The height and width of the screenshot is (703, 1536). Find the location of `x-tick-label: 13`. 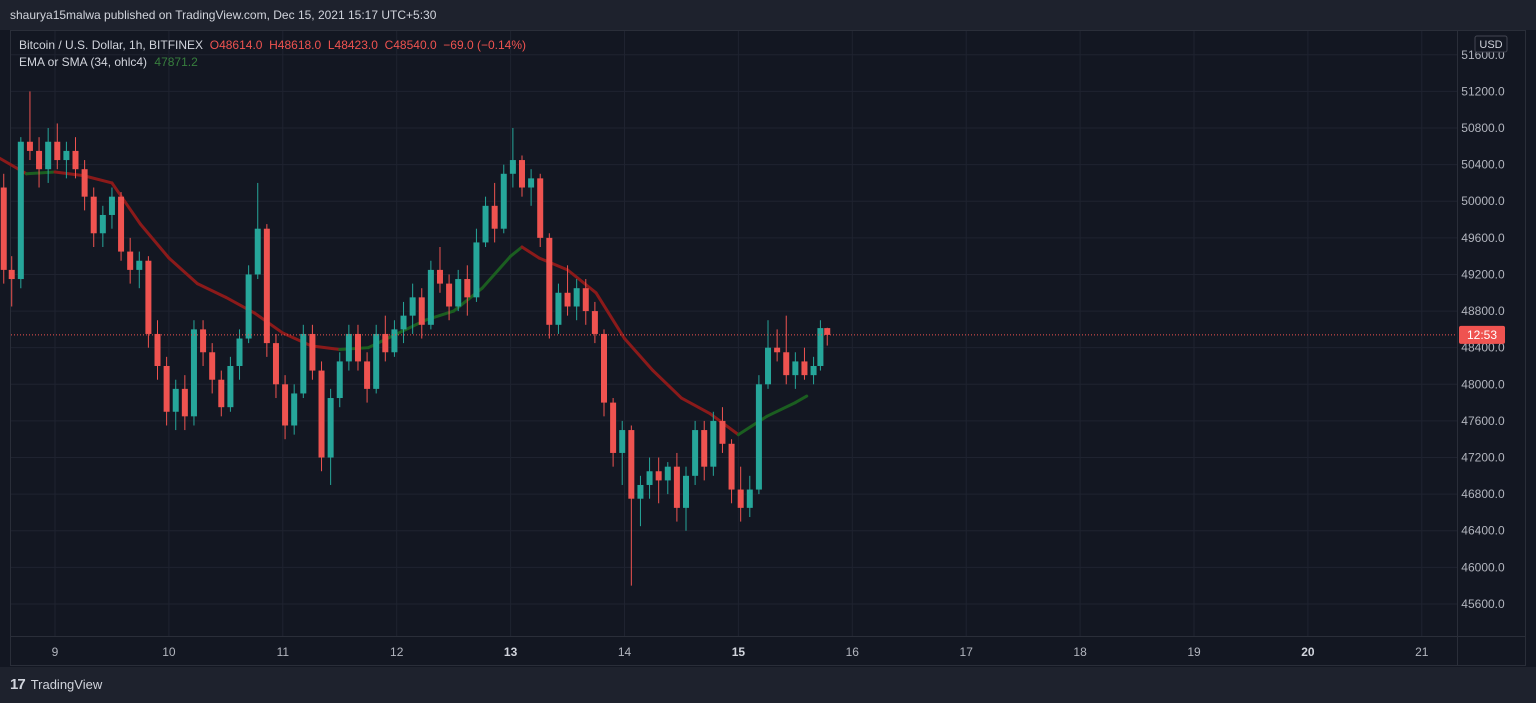

x-tick-label: 13 is located at coordinates (511, 652).